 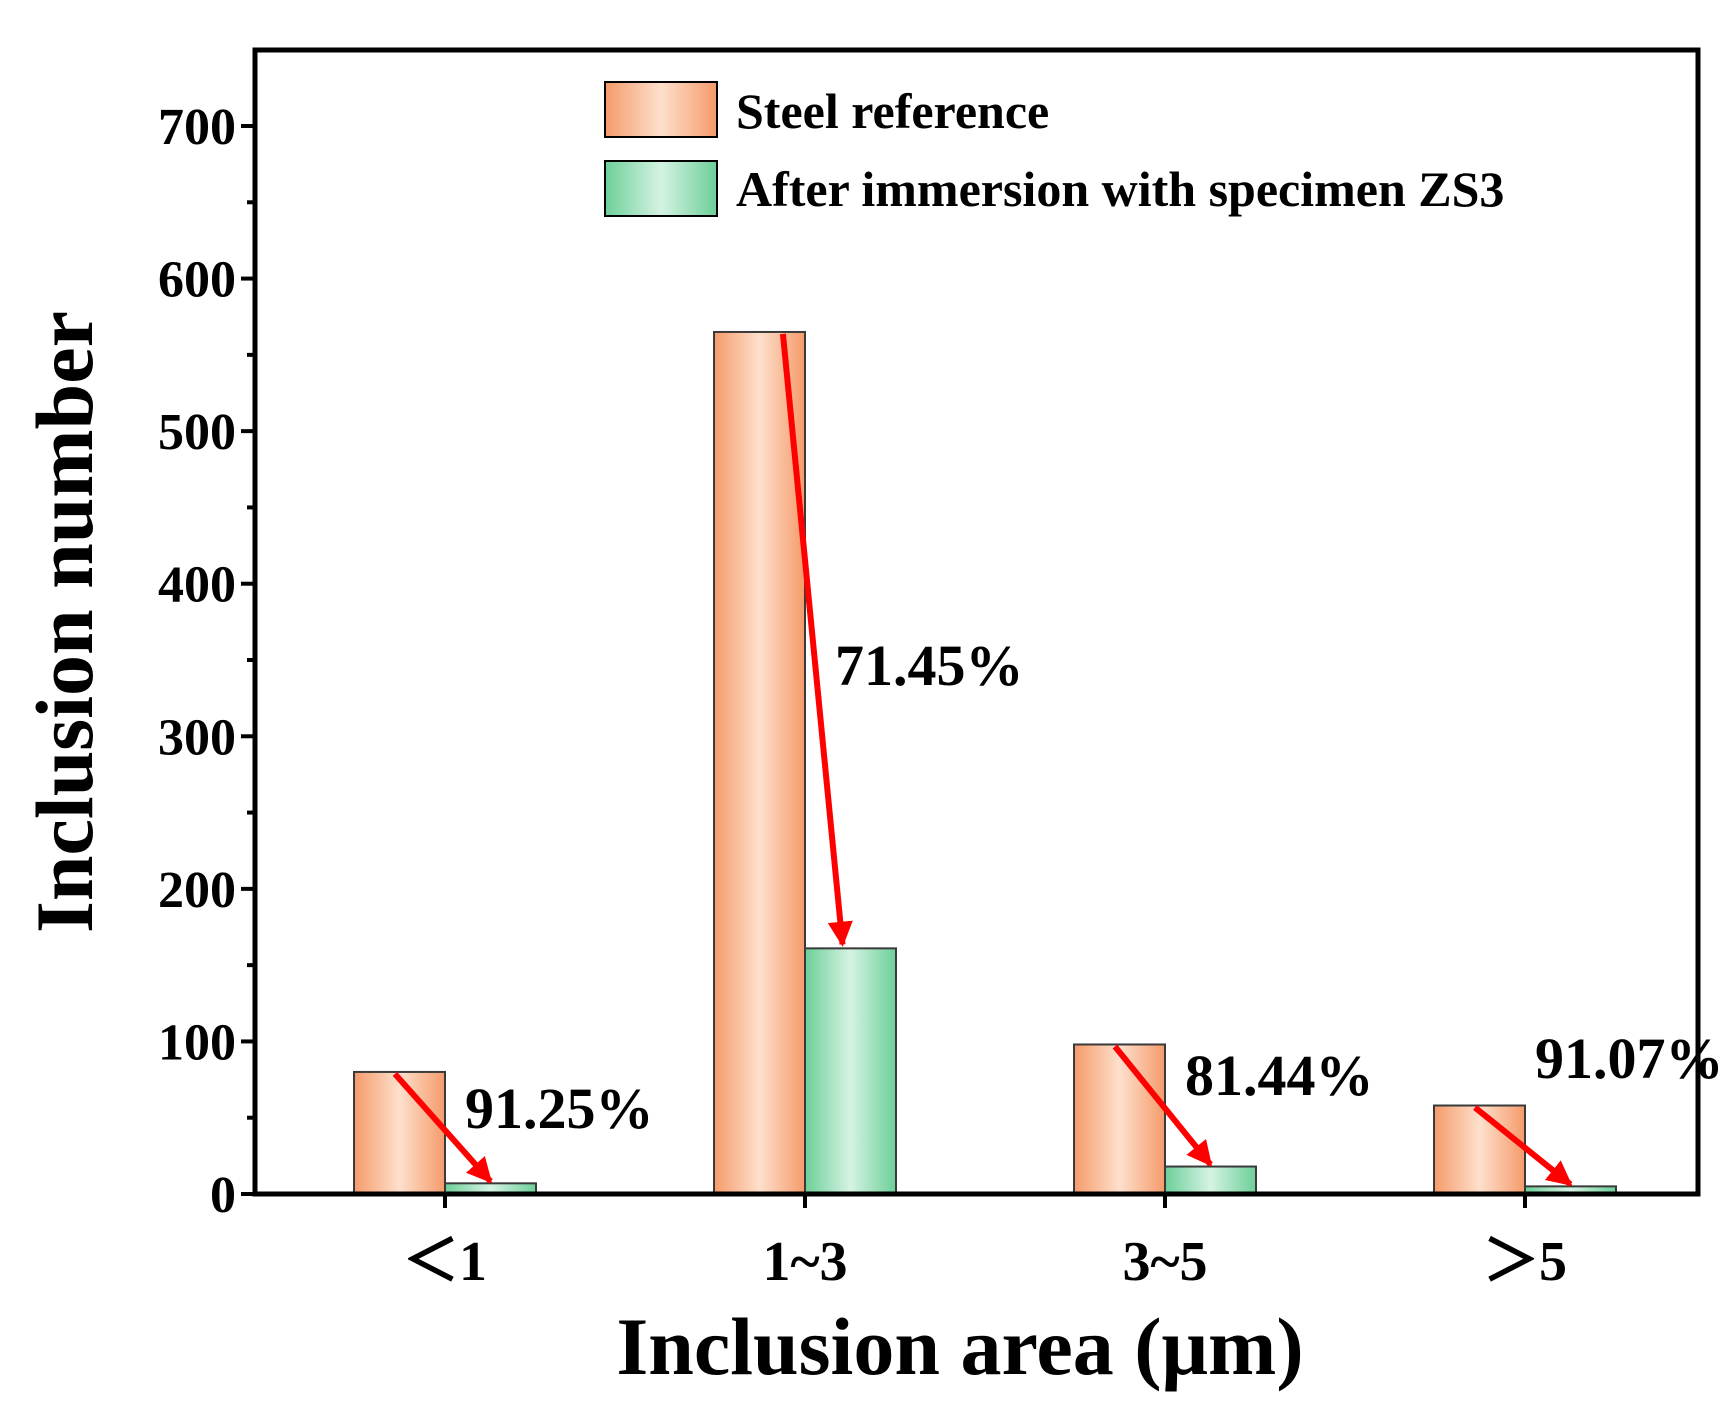 I want to click on annotation-label-2: 71.45%, so click(x=929, y=665).